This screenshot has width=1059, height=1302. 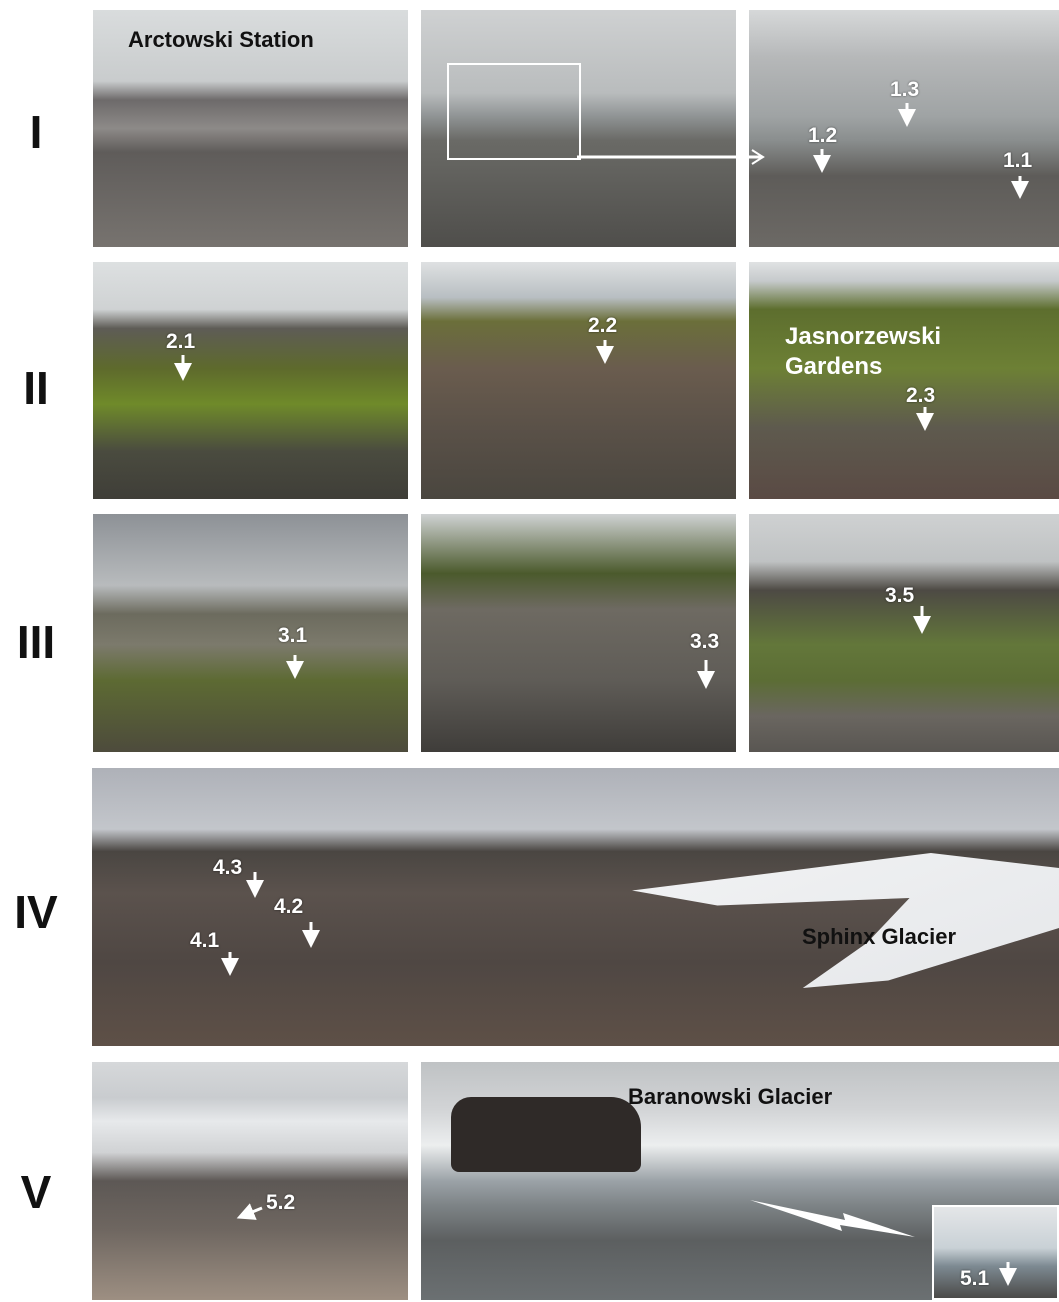 What do you see at coordinates (995, 1252) in the screenshot?
I see `inset-photo` at bounding box center [995, 1252].